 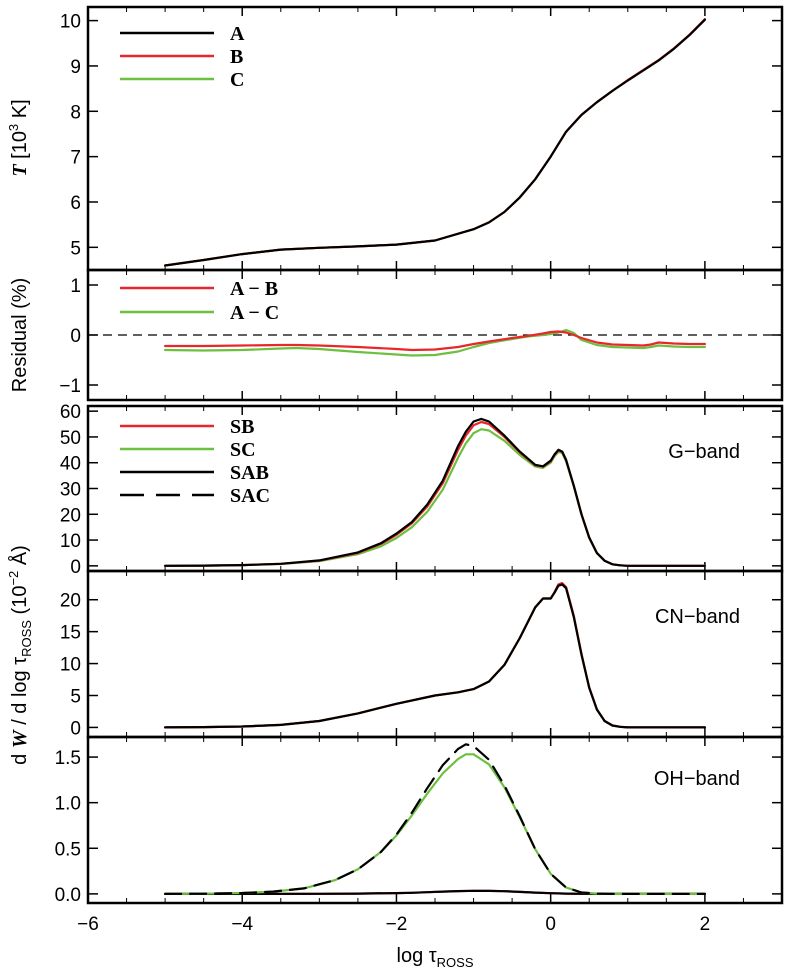 I want to click on series-line-a-b, so click(x=435, y=341).